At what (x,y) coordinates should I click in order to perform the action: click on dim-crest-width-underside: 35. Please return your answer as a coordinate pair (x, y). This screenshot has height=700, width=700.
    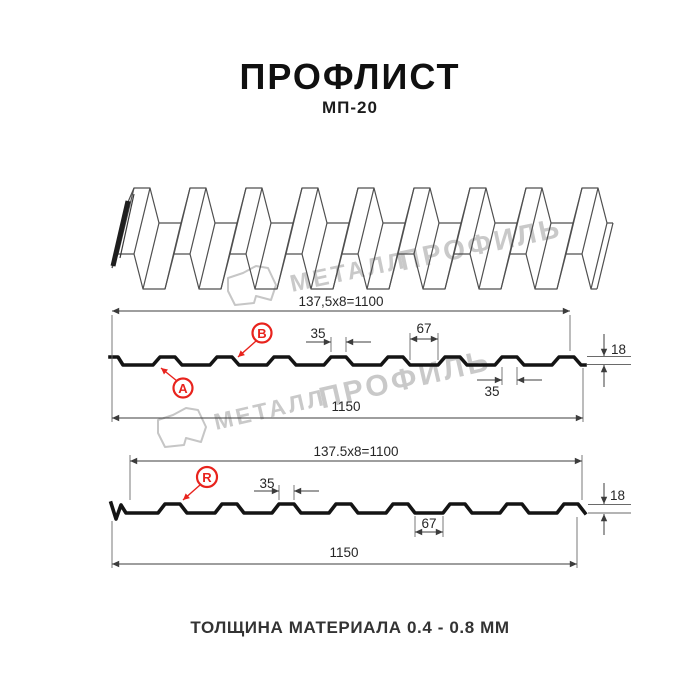
    Looking at the image, I should click on (509, 383).